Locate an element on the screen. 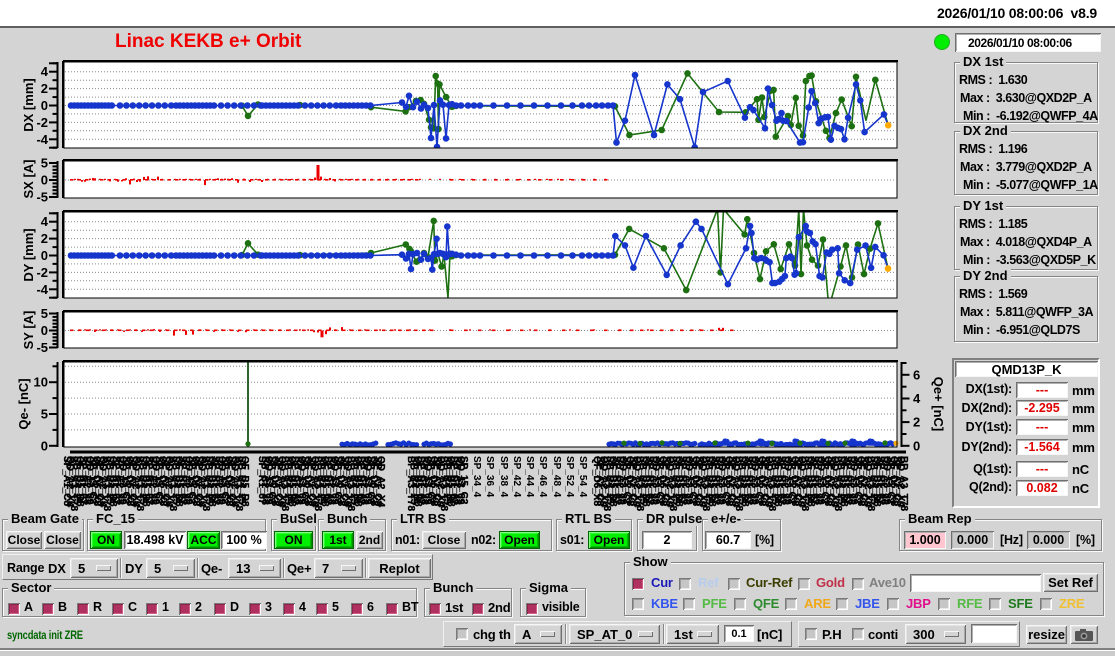 The height and width of the screenshot is (656, 1115). svg-text: SP_44_4 is located at coordinates (529, 477).